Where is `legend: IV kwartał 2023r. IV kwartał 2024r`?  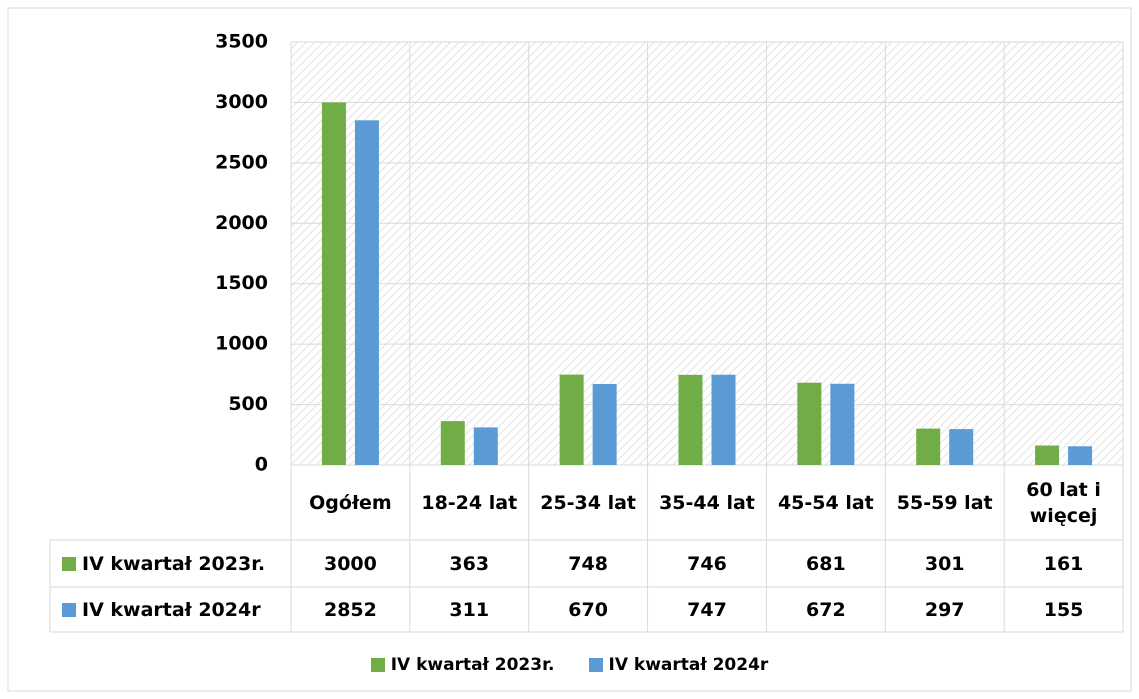 legend: IV kwartał 2023r. IV kwartał 2024r is located at coordinates (569, 665).